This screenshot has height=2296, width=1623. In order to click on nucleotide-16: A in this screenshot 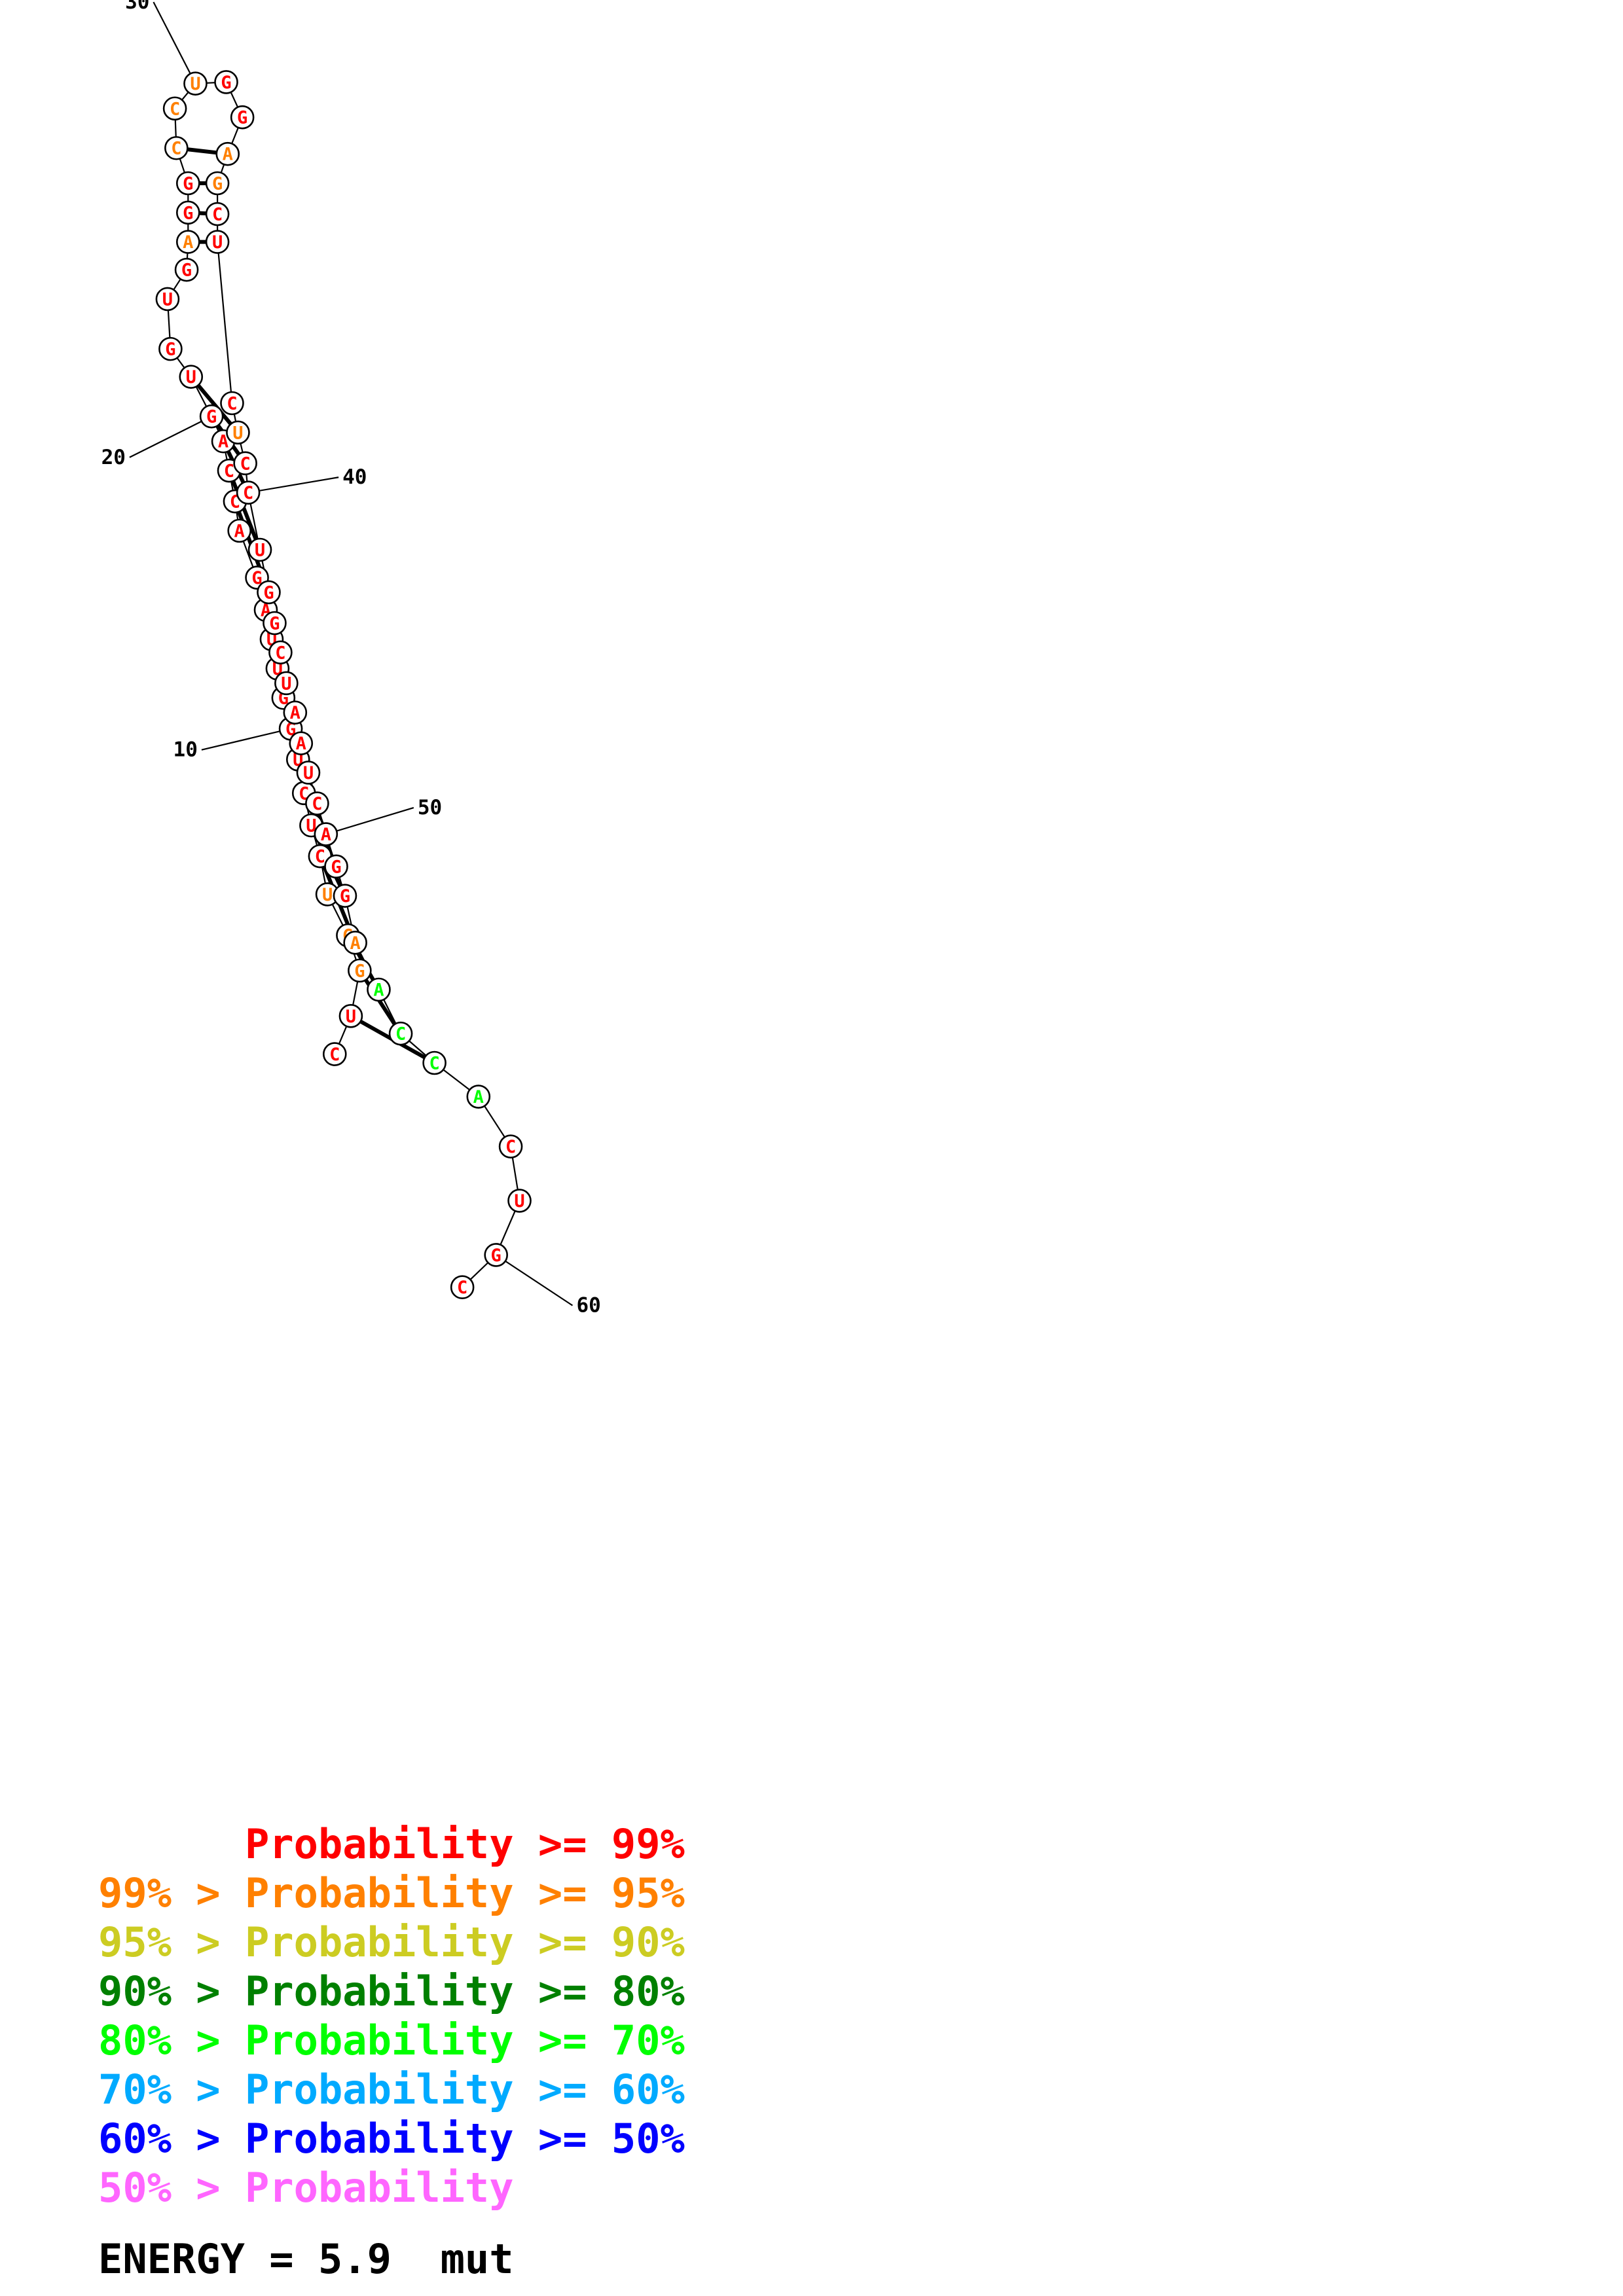, I will do `click(239, 530)`.